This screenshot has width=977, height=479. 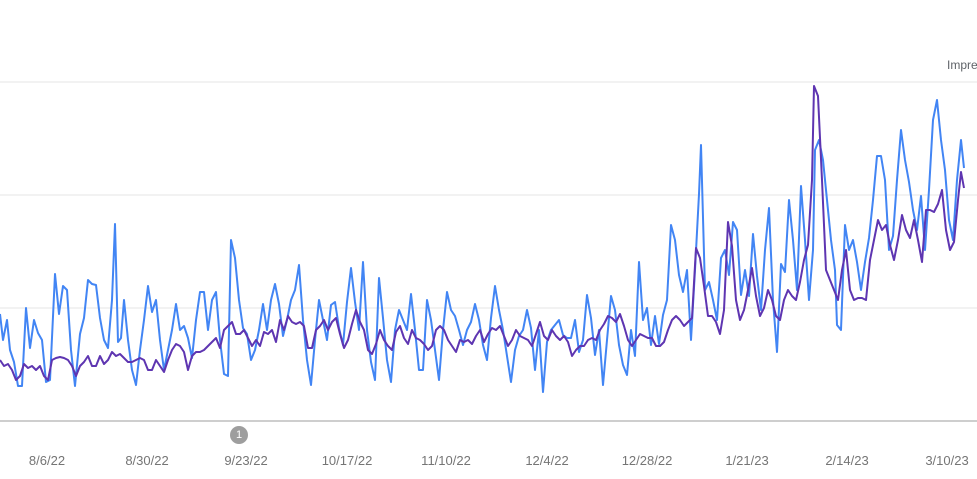 I want to click on x-tick-label: 8/30/22, so click(x=147, y=460).